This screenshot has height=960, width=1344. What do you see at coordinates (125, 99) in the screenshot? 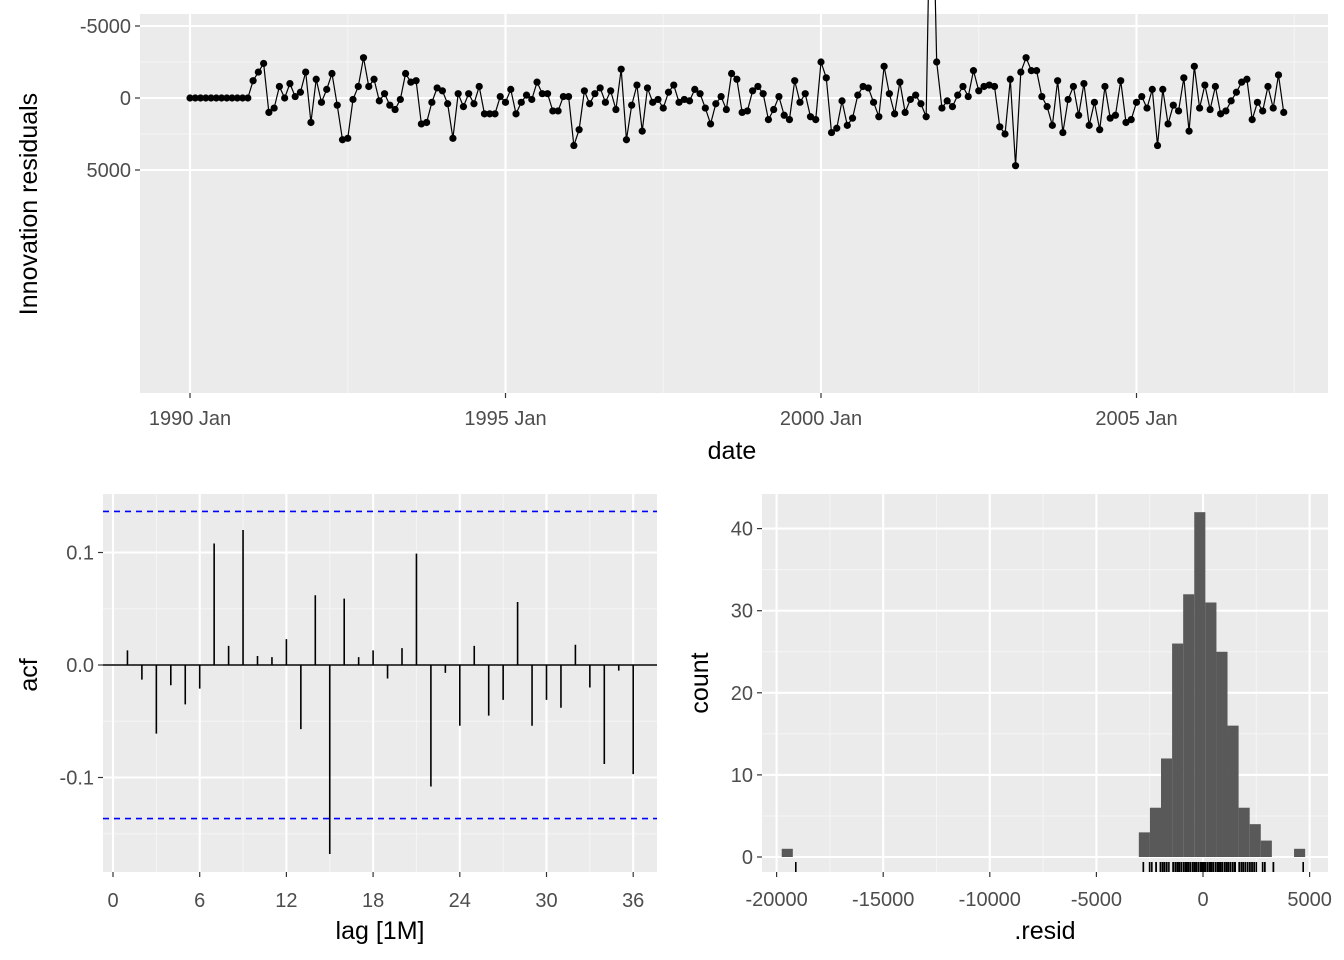
I see `y-tick-label: 0` at bounding box center [125, 99].